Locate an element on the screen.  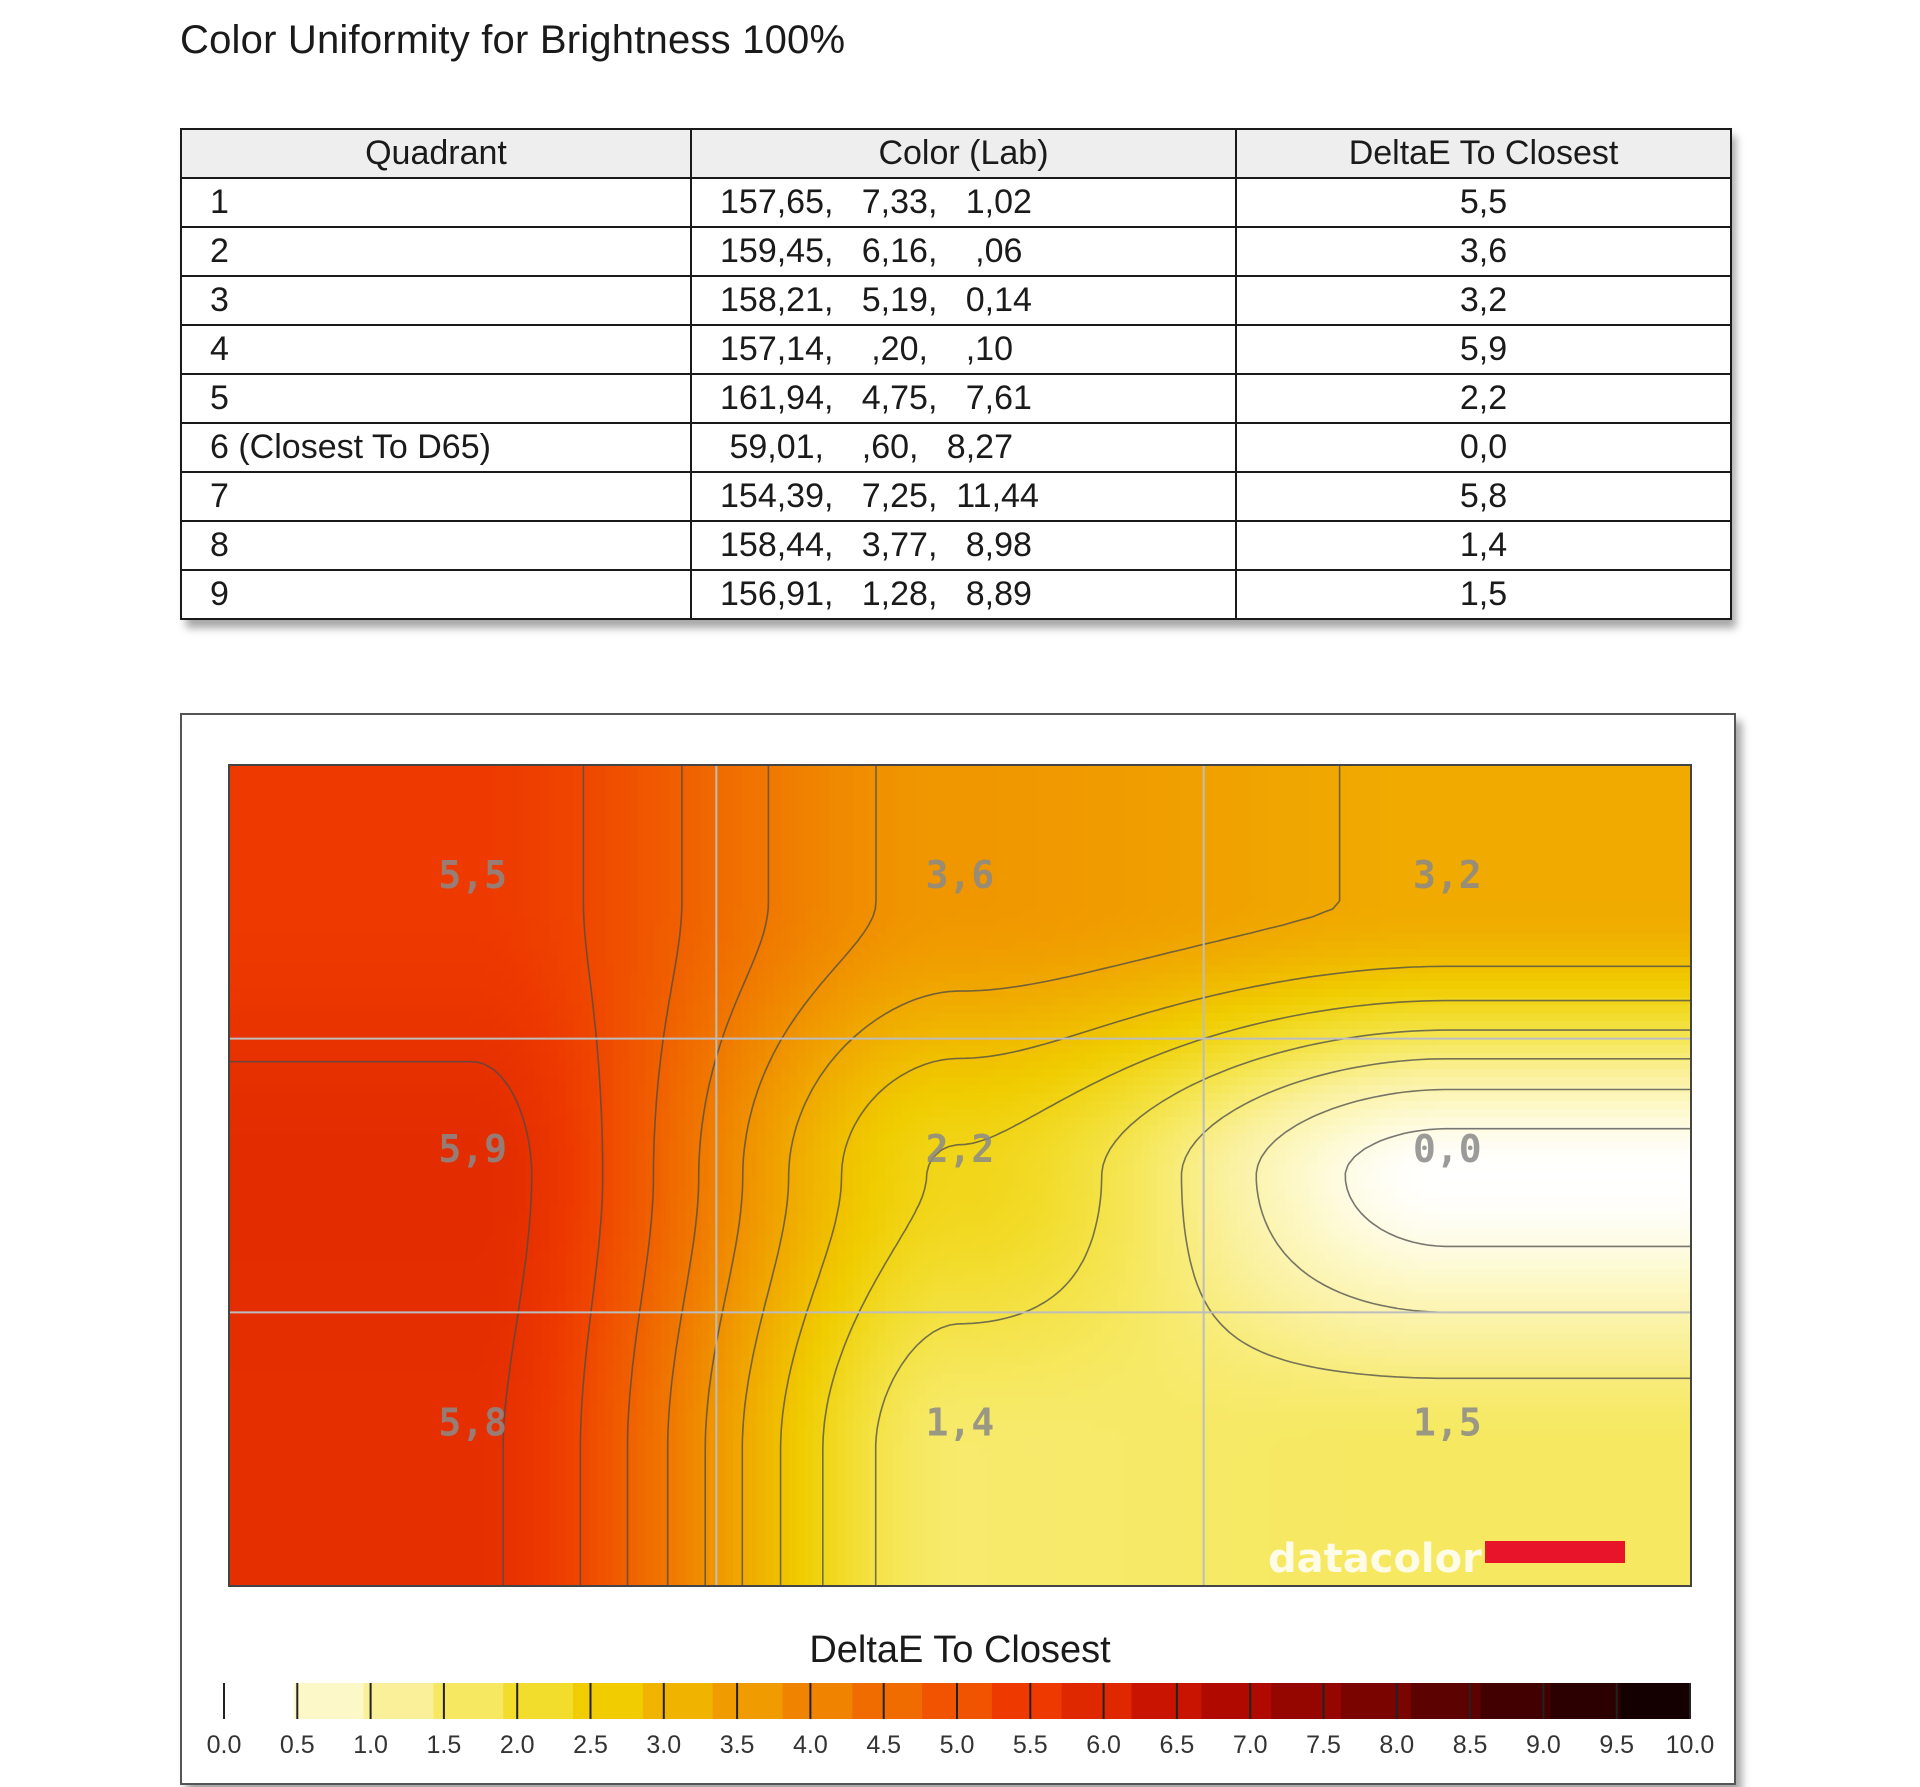
quadrant-value-label: 1,4 is located at coordinates (960, 1422).